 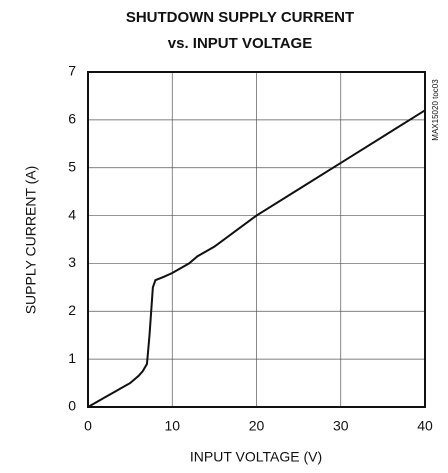 I want to click on y-tick-label: 3, so click(x=72, y=262).